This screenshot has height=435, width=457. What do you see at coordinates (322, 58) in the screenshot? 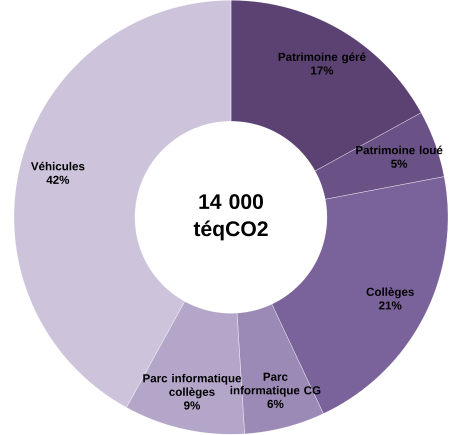
I see `slice-label: Patrimoine géré` at bounding box center [322, 58].